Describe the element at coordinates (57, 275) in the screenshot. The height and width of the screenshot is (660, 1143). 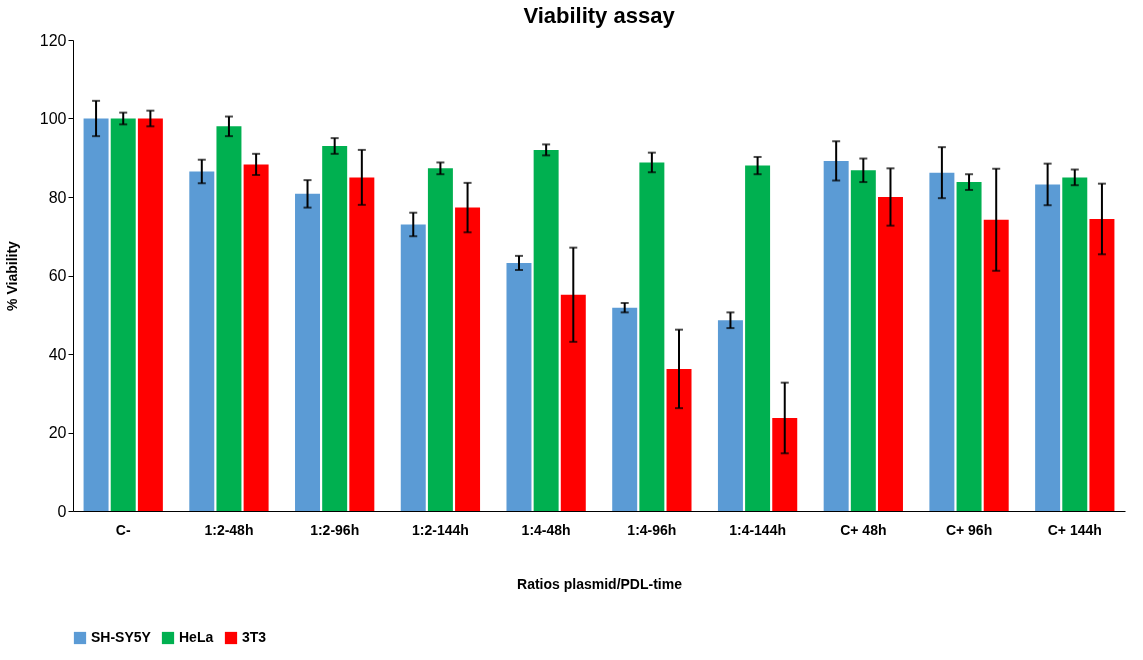
I see `y-tick-label: 60` at that location.